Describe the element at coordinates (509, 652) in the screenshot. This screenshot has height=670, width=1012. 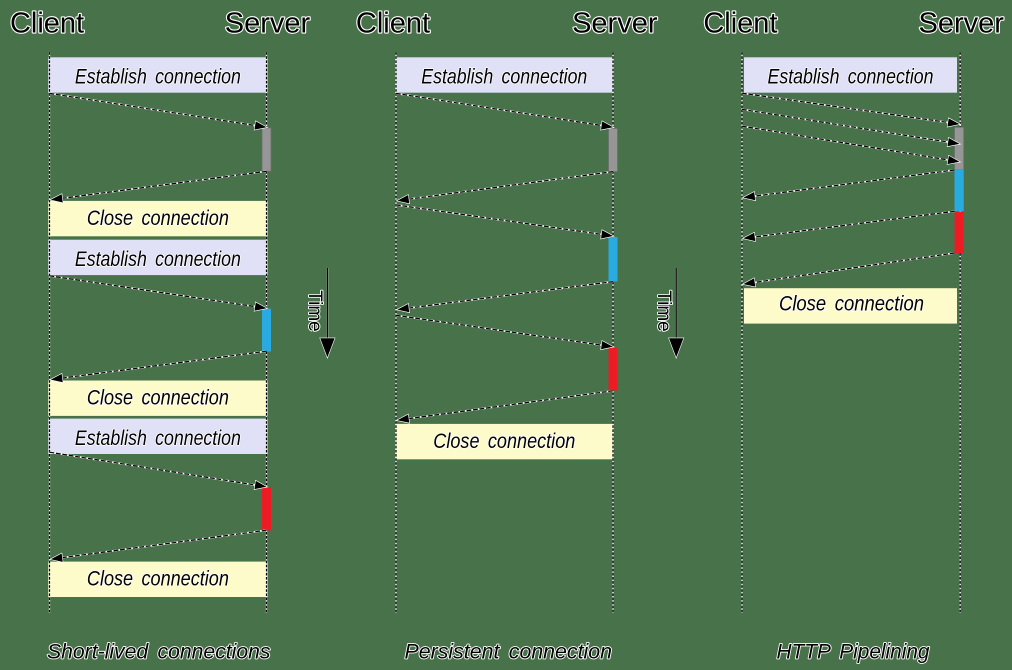
I see `svg-text: Persistent connection` at that location.